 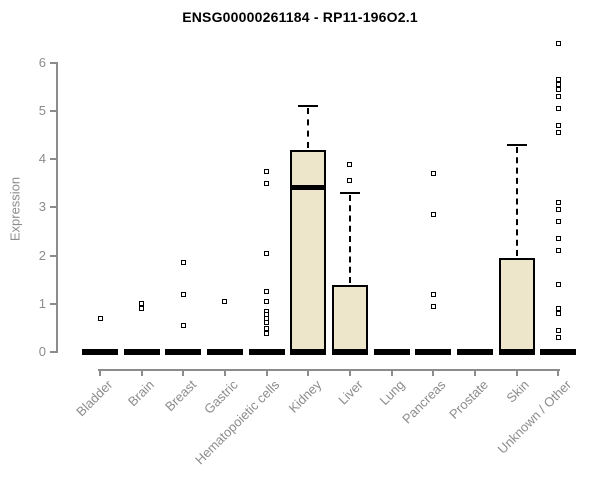 I want to click on y-tick-label: 1, so click(x=42, y=303).